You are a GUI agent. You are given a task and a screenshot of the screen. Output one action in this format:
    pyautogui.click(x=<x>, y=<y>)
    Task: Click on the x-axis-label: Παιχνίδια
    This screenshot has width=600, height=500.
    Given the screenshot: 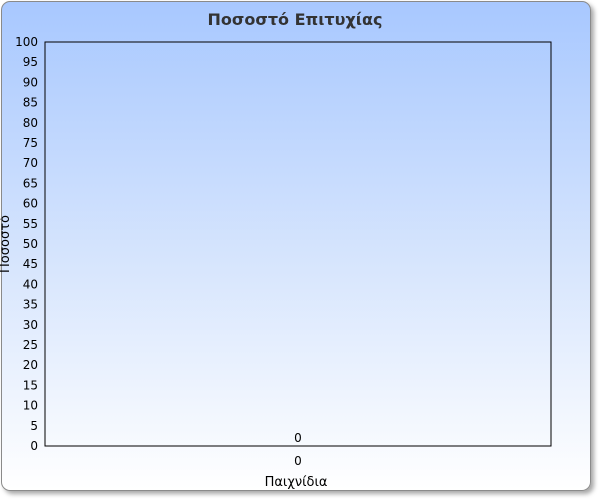 What is the action you would take?
    pyautogui.click(x=296, y=482)
    